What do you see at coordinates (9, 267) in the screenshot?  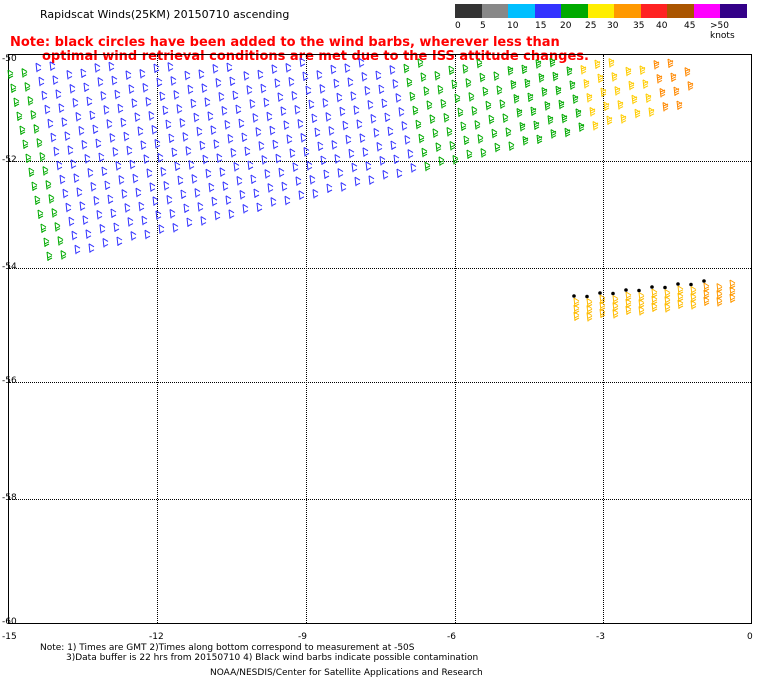 I see `y-tick-label: -54` at bounding box center [9, 267].